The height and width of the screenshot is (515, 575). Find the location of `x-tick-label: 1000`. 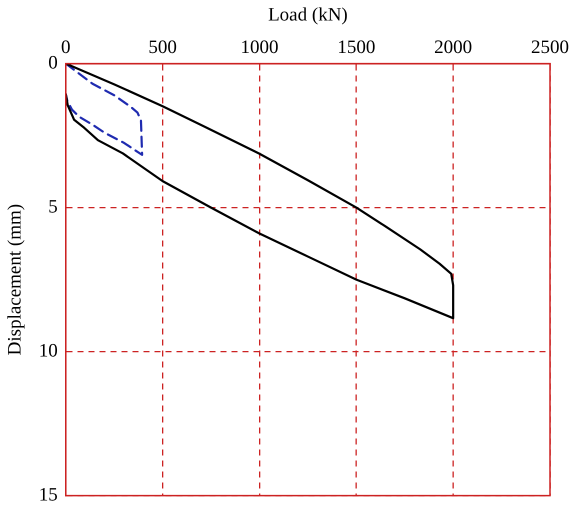

x-tick-label: 1000 is located at coordinates (259, 47).